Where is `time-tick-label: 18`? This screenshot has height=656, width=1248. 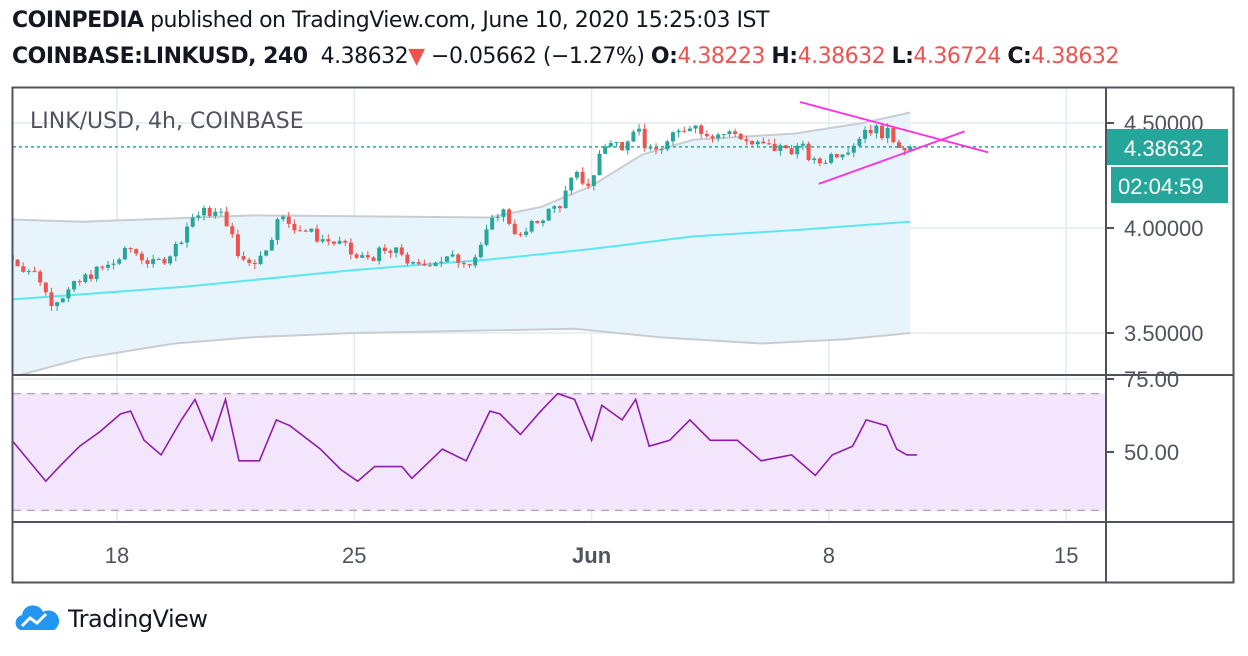 time-tick-label: 18 is located at coordinates (117, 555).